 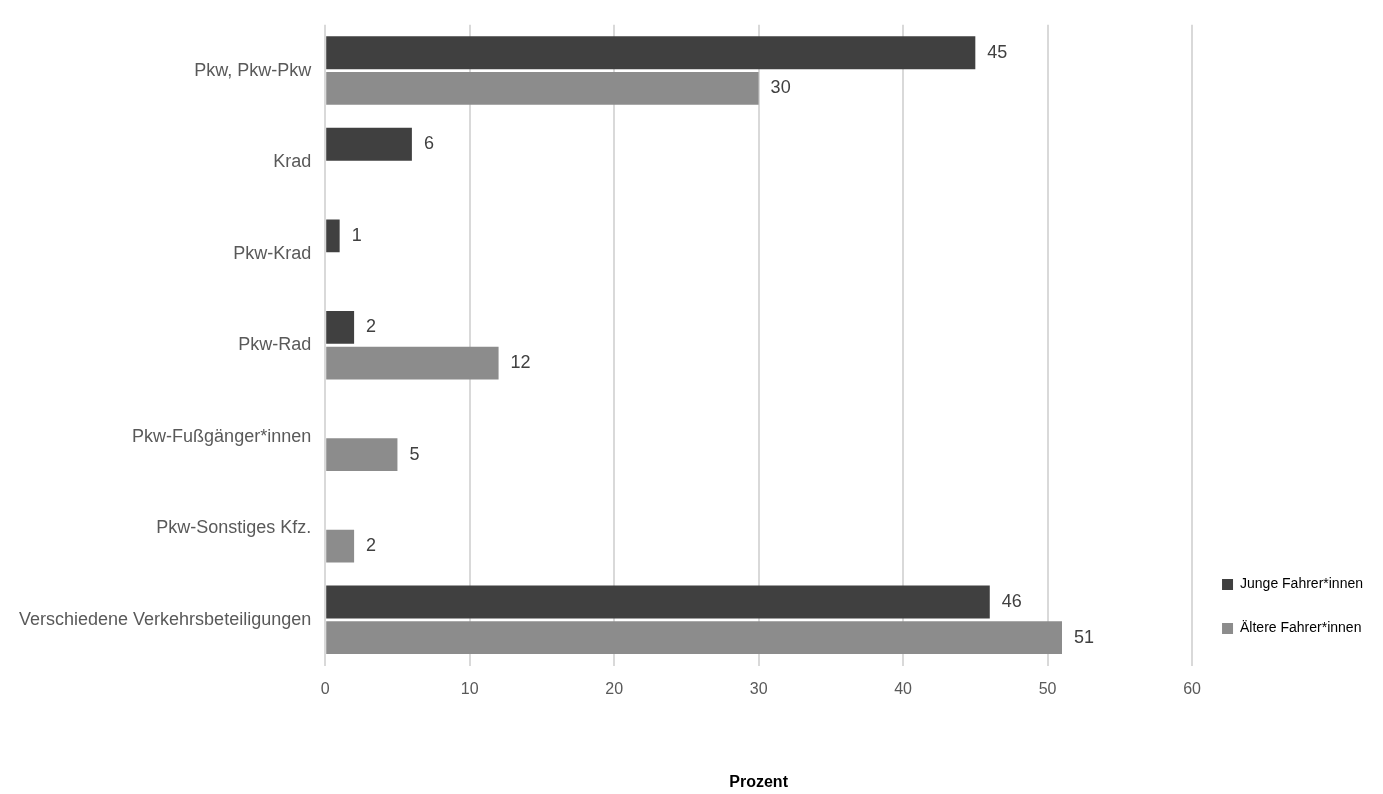 What do you see at coordinates (997, 51) in the screenshot?
I see `data-label: 45` at bounding box center [997, 51].